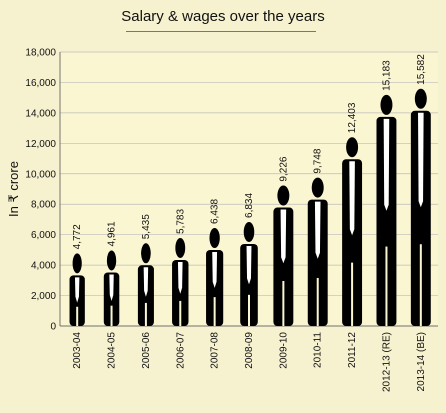  What do you see at coordinates (40, 53) in the screenshot?
I see `y-tick-label: 18,000` at bounding box center [40, 53].